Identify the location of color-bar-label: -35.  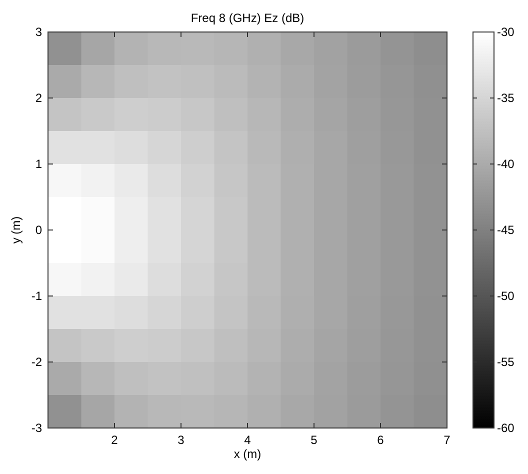
(506, 98).